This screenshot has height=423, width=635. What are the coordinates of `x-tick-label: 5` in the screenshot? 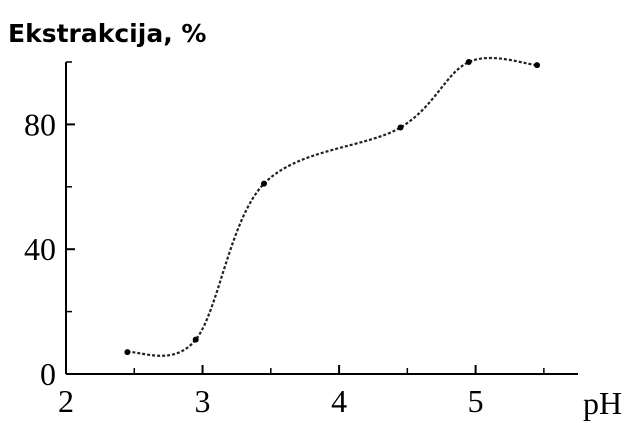 It's located at (476, 401).